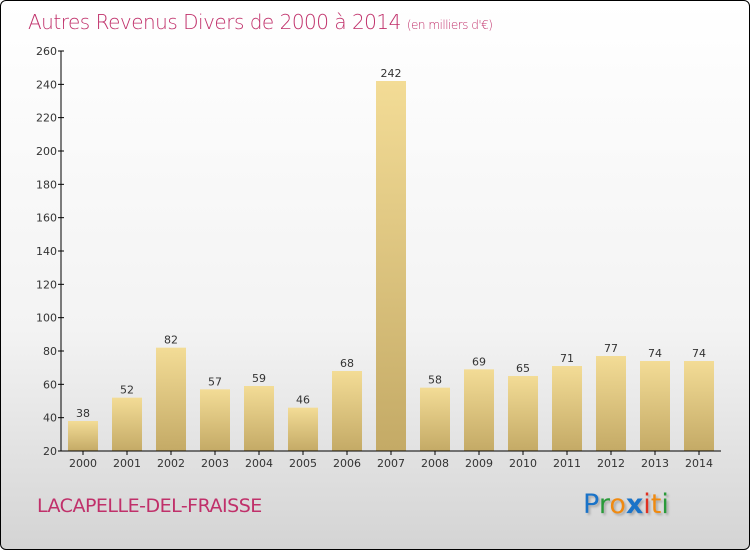 The width and height of the screenshot is (750, 550). I want to click on y-tick-label: 220, so click(46, 118).